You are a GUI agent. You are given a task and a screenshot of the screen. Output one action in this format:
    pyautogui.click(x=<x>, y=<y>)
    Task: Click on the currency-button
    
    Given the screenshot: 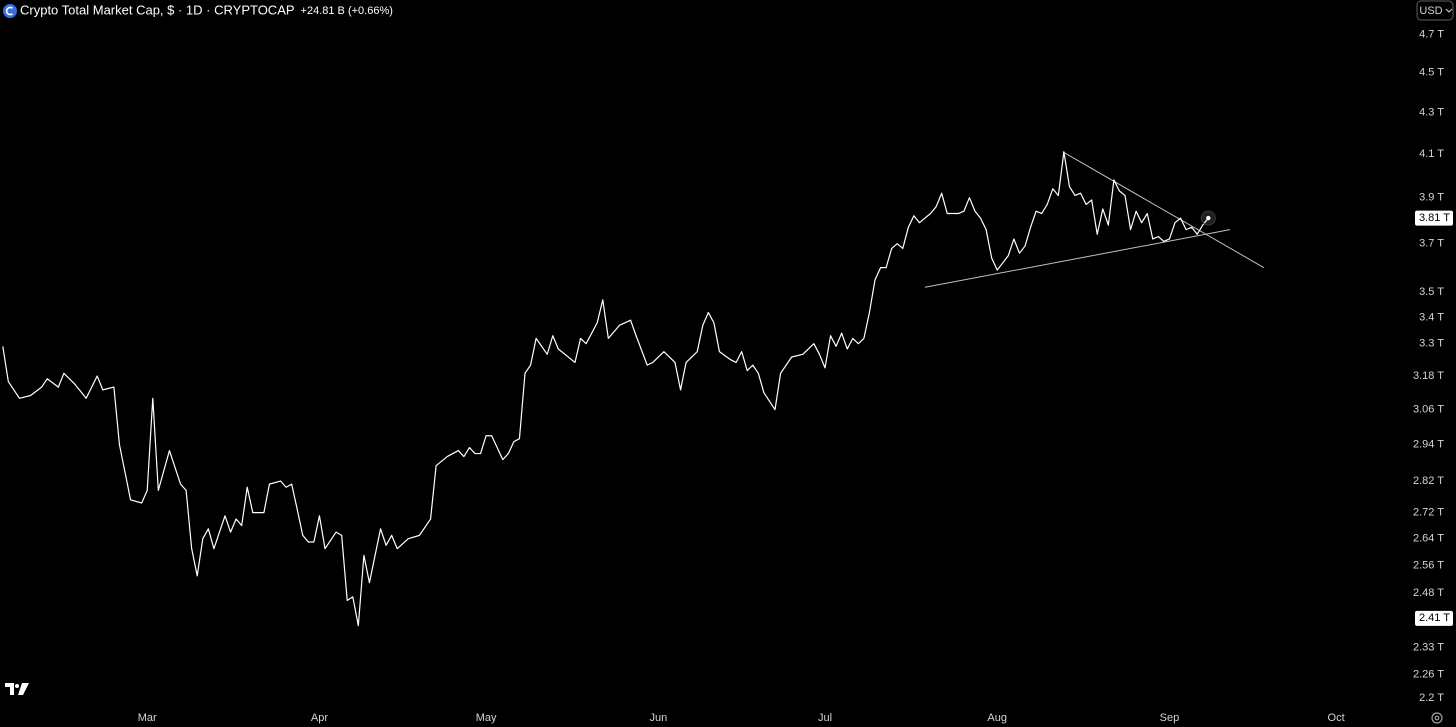 What is the action you would take?
    pyautogui.click(x=1435, y=10)
    